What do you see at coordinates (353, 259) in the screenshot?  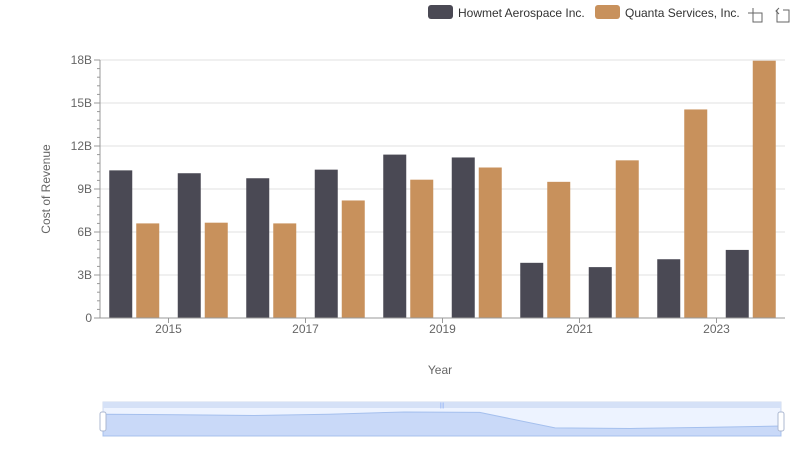 I see `bar-quanta-2017` at bounding box center [353, 259].